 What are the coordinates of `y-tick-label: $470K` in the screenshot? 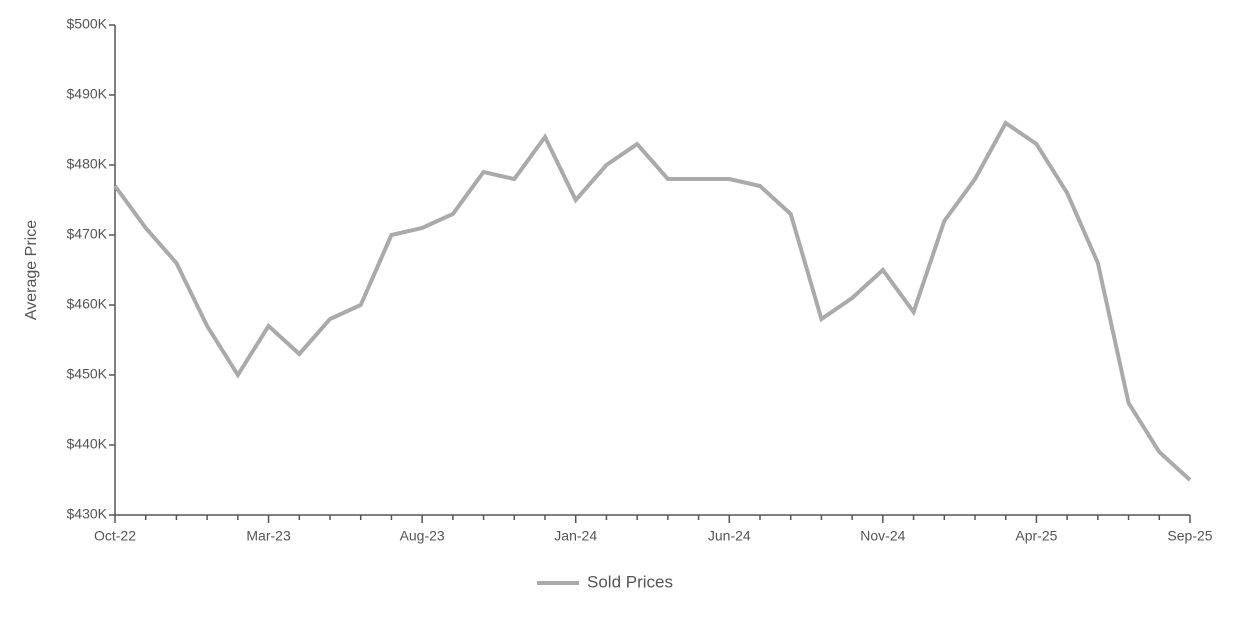 It's located at (87, 234).